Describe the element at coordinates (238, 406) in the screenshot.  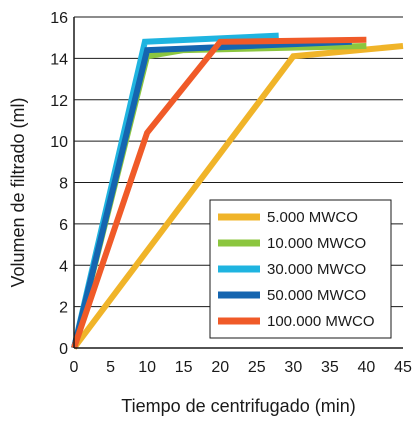
I see `x-axis-title: Tiempo de centrifugado (min)` at that location.